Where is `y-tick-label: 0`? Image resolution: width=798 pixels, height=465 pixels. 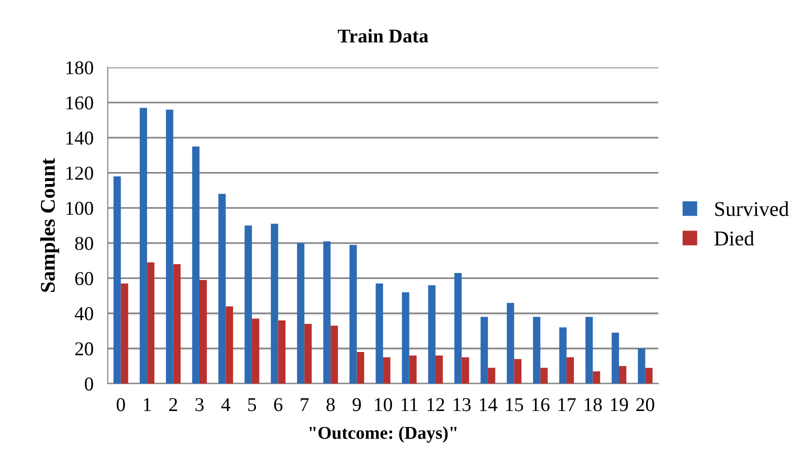
y-tick-label: 0 is located at coordinates (89, 384).